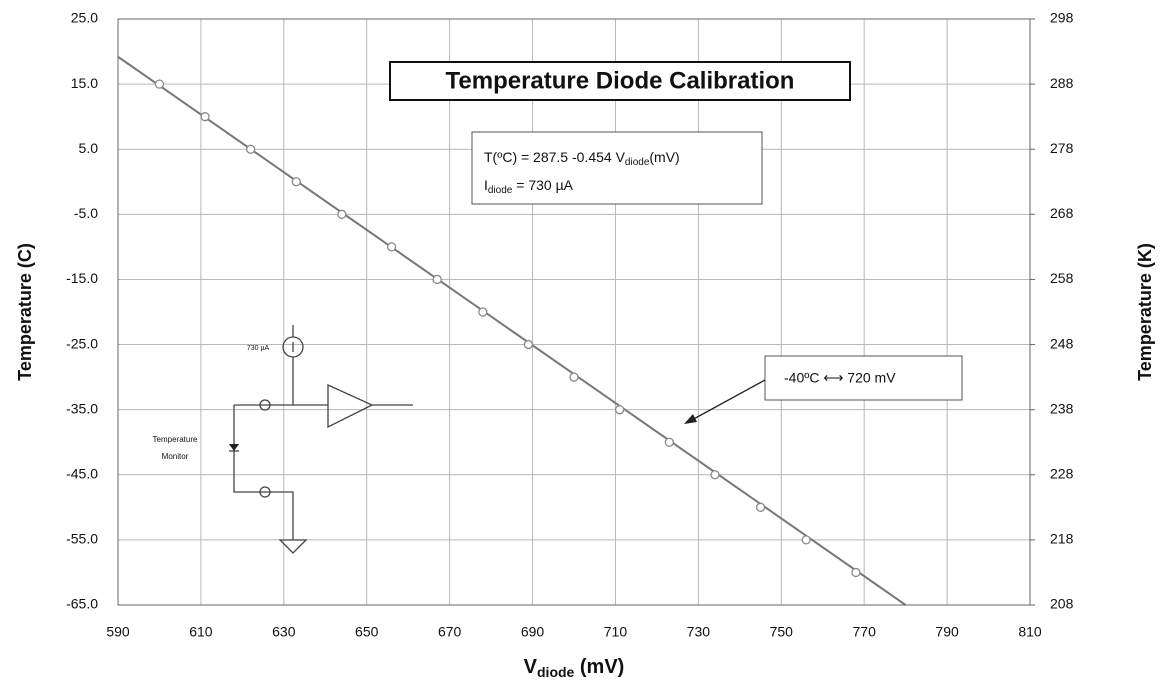  What do you see at coordinates (500, 190) in the screenshot?
I see `cur-sub: diode` at bounding box center [500, 190].